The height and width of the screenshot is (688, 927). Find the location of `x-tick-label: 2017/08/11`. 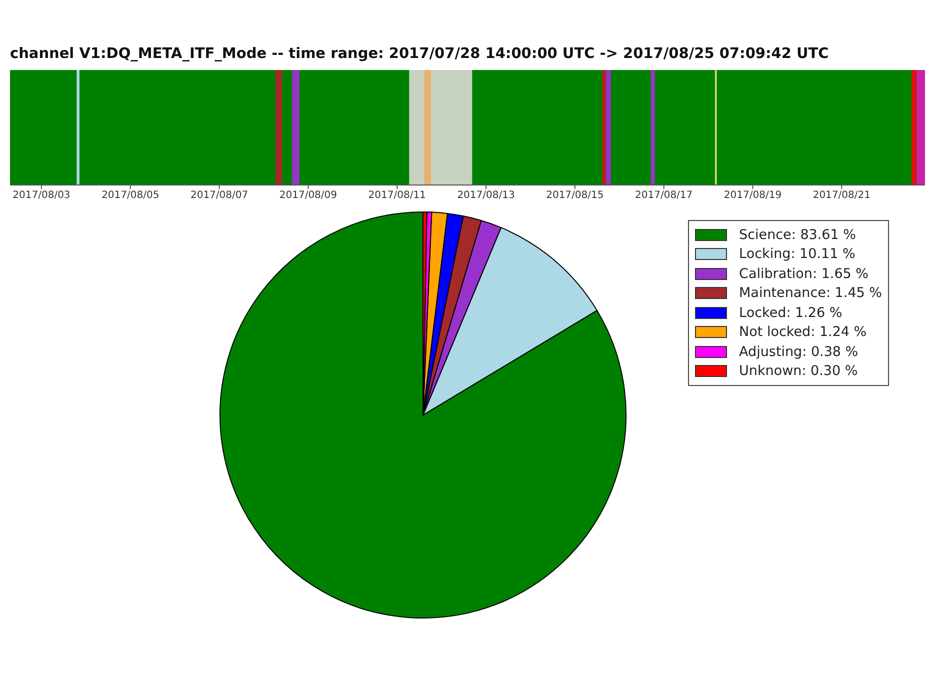

x-tick-label: 2017/08/11 is located at coordinates (397, 196).